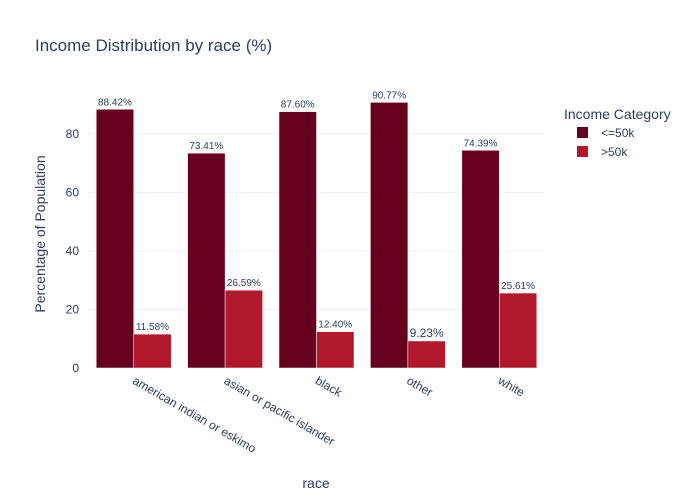 Image resolution: width=700 pixels, height=500 pixels. Describe the element at coordinates (298, 105) in the screenshot. I see `bar-value-label: 87.60%` at that location.